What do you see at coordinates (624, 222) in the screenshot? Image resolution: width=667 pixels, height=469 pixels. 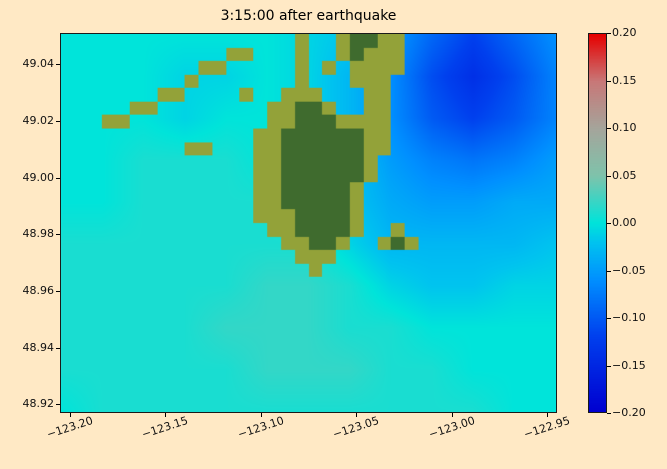 I see `colorbar-tick-label: 0.00` at bounding box center [624, 222].